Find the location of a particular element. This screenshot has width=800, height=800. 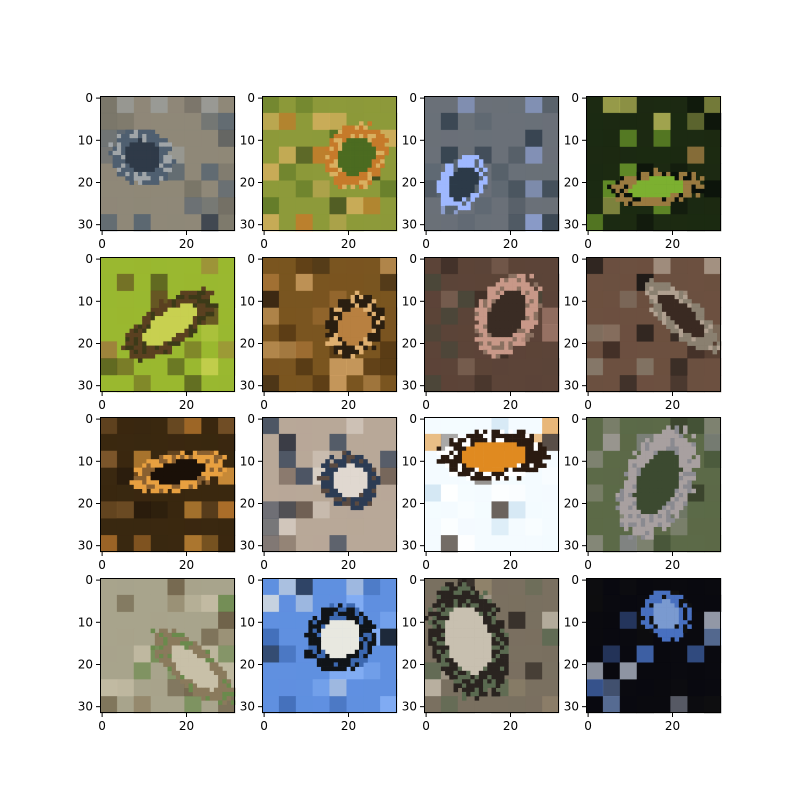

image-r4c1: 0 10 20 30 0 20 is located at coordinates (157, 653).